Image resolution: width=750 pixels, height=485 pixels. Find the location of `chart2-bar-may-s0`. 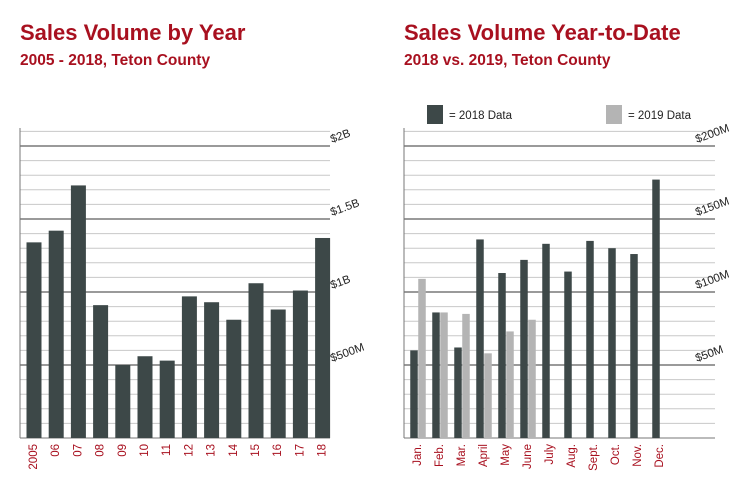

chart2-bar-may-s0 is located at coordinates (502, 355).